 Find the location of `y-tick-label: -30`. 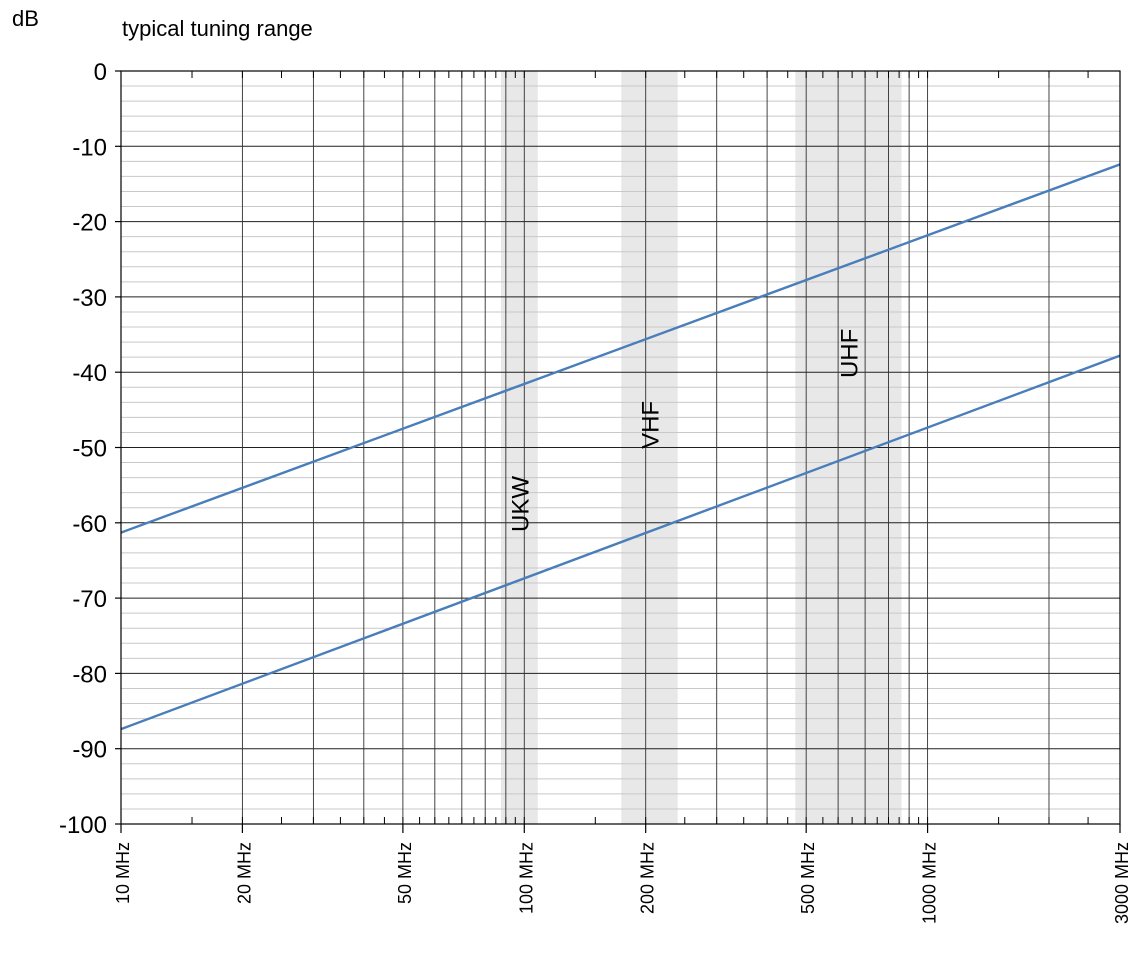

y-tick-label: -30 is located at coordinates (89, 298).